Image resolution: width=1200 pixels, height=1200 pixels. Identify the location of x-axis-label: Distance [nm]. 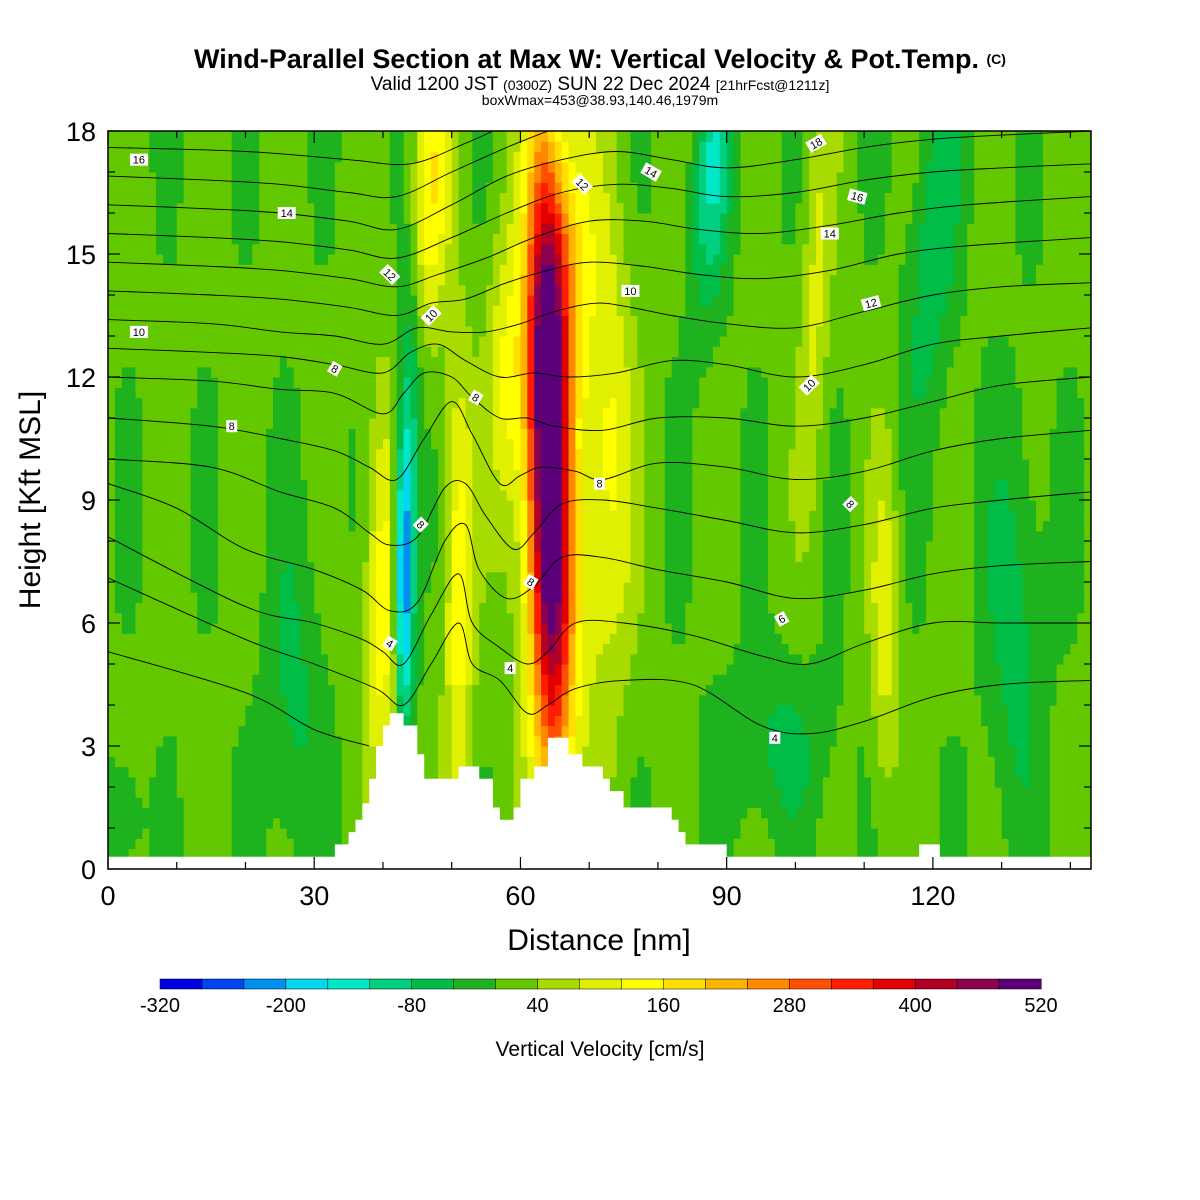
(598, 940).